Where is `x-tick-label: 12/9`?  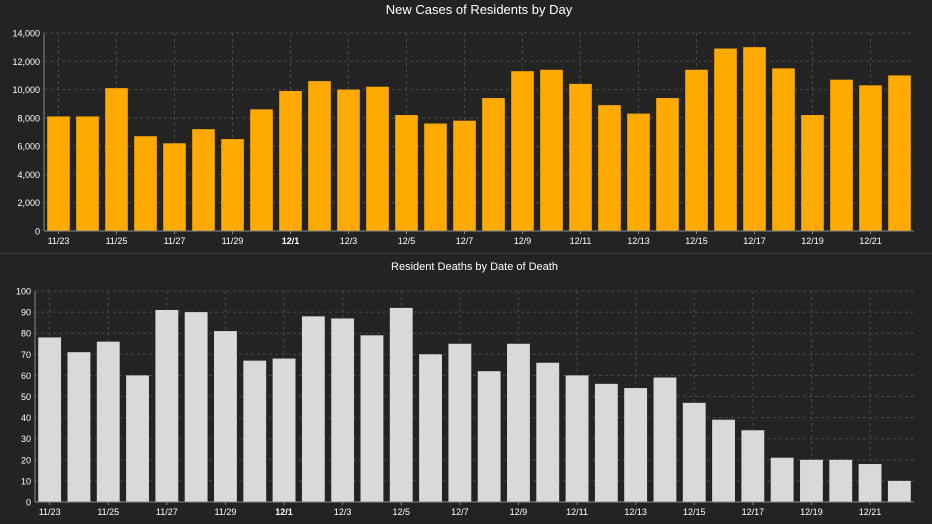 x-tick-label: 12/9 is located at coordinates (523, 241).